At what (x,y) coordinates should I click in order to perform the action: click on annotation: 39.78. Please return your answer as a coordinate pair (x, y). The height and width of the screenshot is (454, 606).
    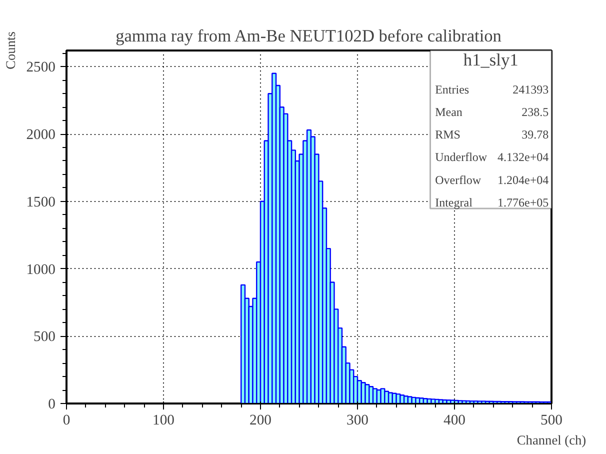
    Looking at the image, I should click on (535, 135).